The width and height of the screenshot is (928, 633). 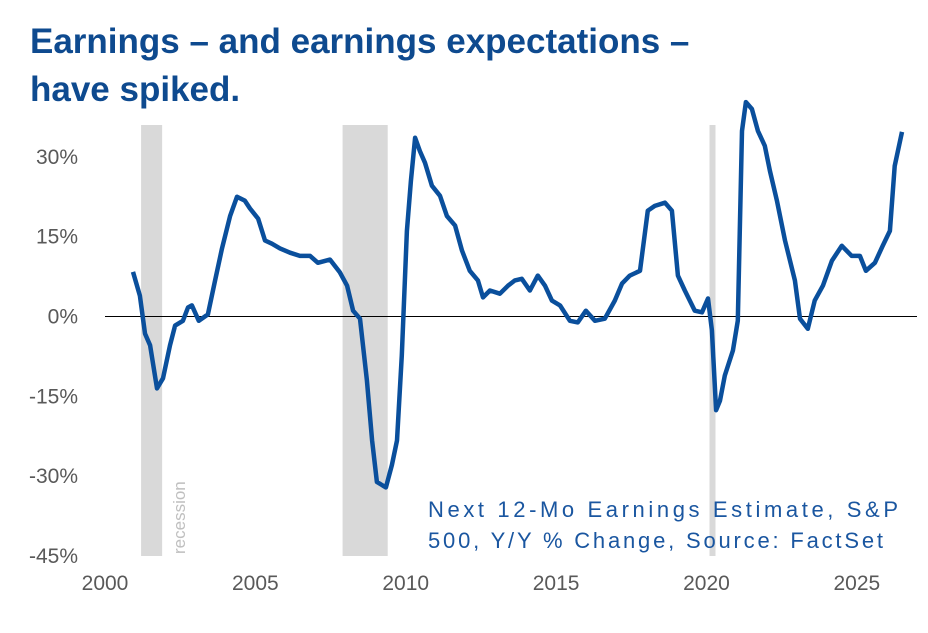 What do you see at coordinates (63, 317) in the screenshot?
I see `y-tick-label: 0%` at bounding box center [63, 317].